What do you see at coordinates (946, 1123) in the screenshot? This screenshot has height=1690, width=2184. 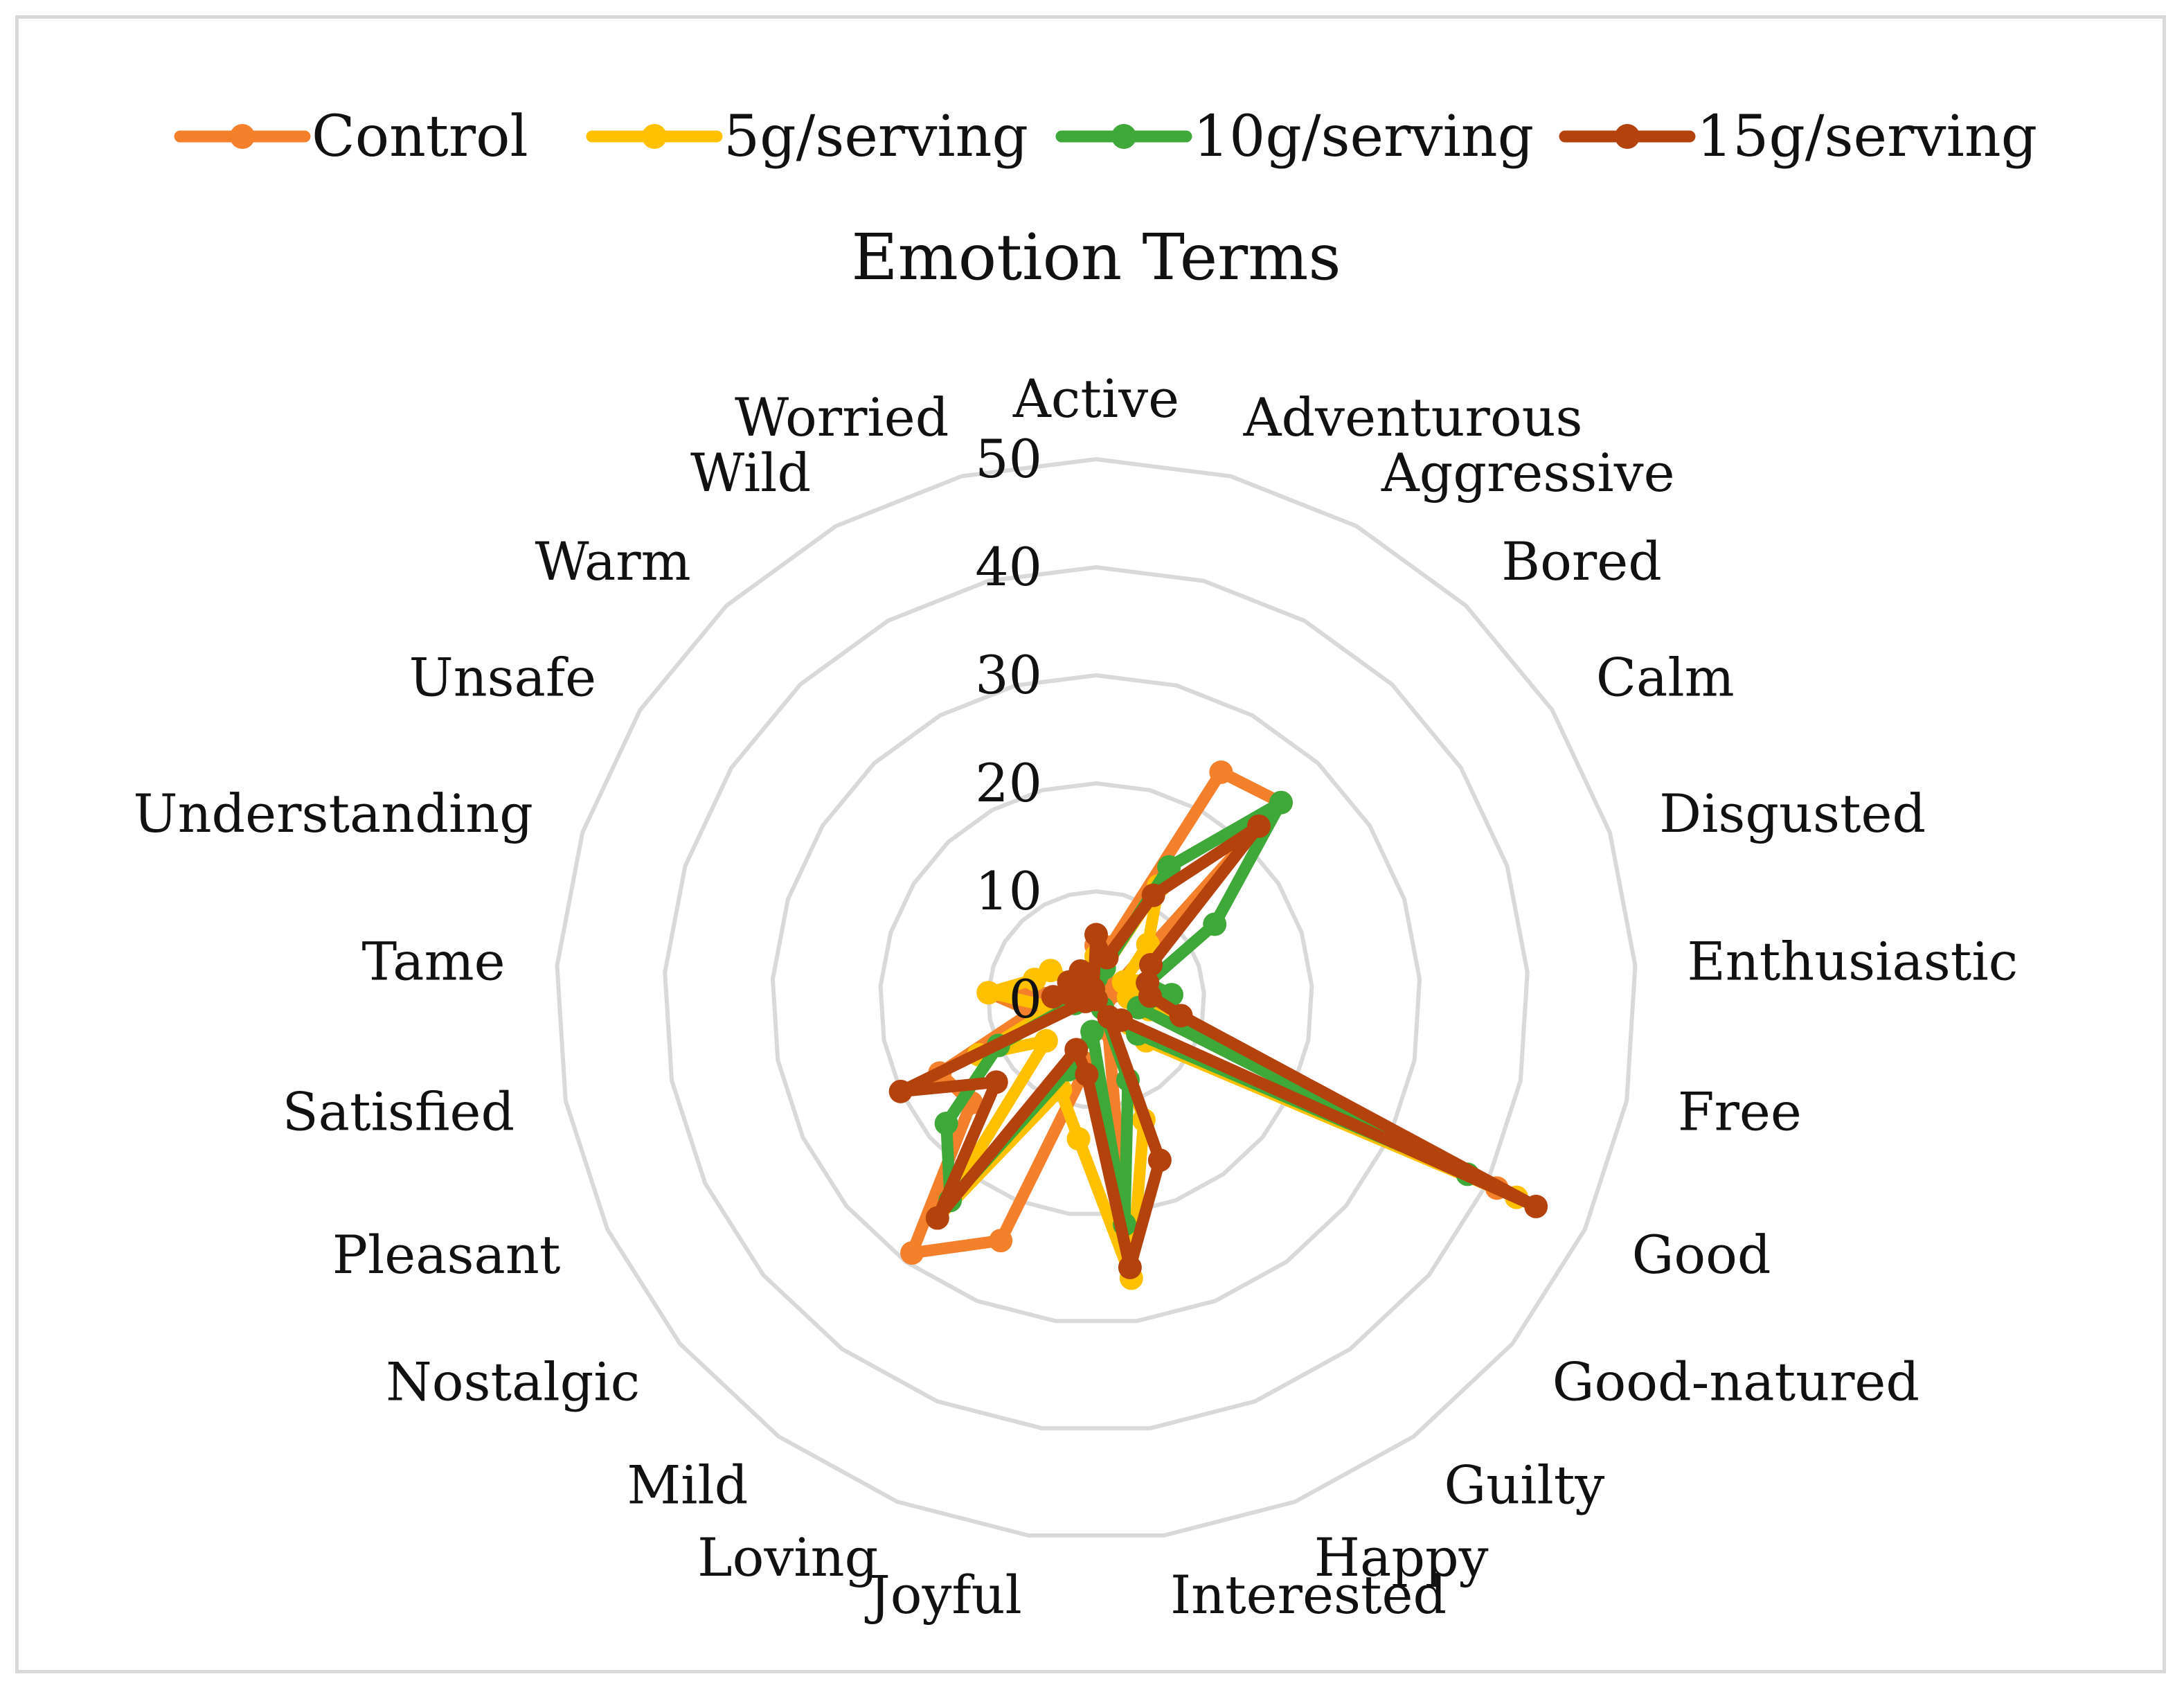 I see `data-point-10g-serving-nostalgic` at bounding box center [946, 1123].